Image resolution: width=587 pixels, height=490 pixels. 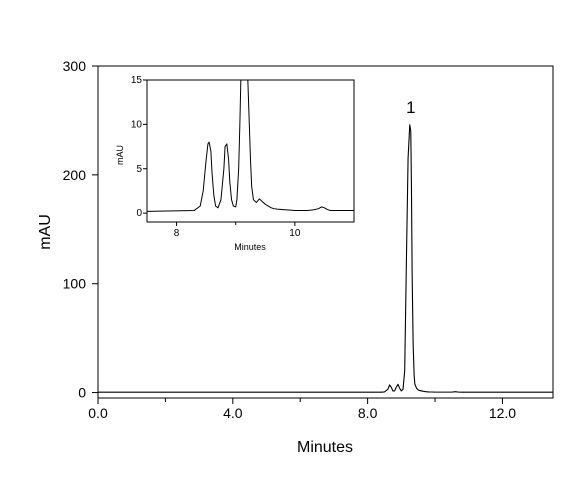 I want to click on inset-x-tick-label: 8, so click(x=177, y=233).